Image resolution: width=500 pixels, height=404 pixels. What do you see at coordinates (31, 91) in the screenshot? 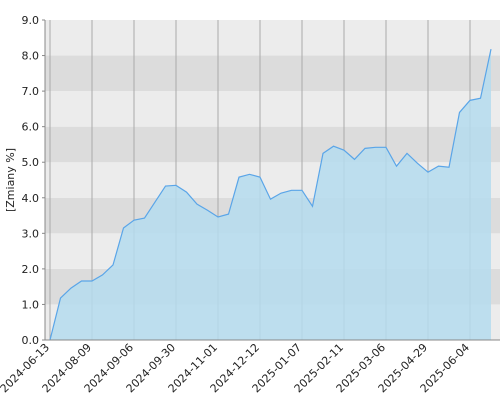
I see `y-tick-label: 7.0` at bounding box center [31, 91].